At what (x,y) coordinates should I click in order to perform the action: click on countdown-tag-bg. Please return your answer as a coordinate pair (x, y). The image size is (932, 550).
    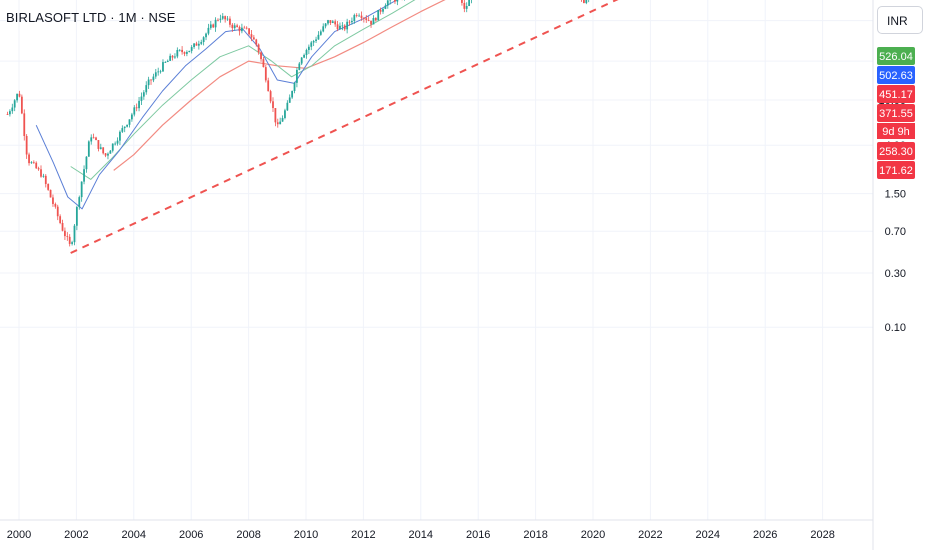
    Looking at the image, I should click on (896, 131).